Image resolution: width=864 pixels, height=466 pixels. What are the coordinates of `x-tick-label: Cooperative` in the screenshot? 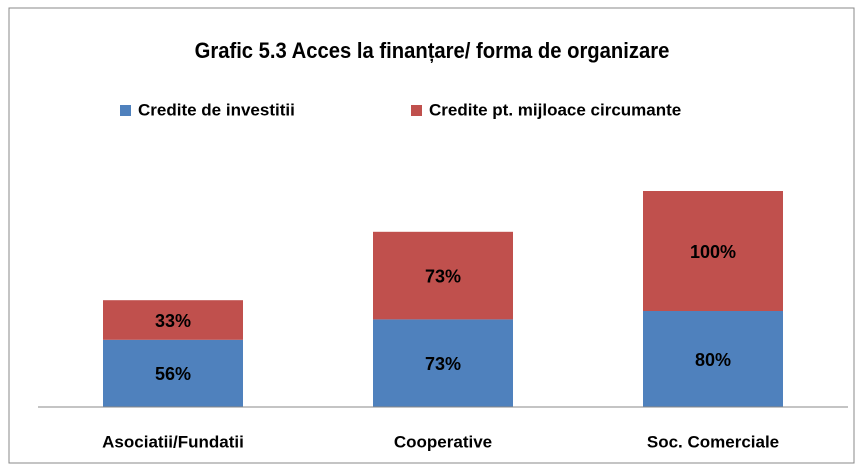 It's located at (443, 441).